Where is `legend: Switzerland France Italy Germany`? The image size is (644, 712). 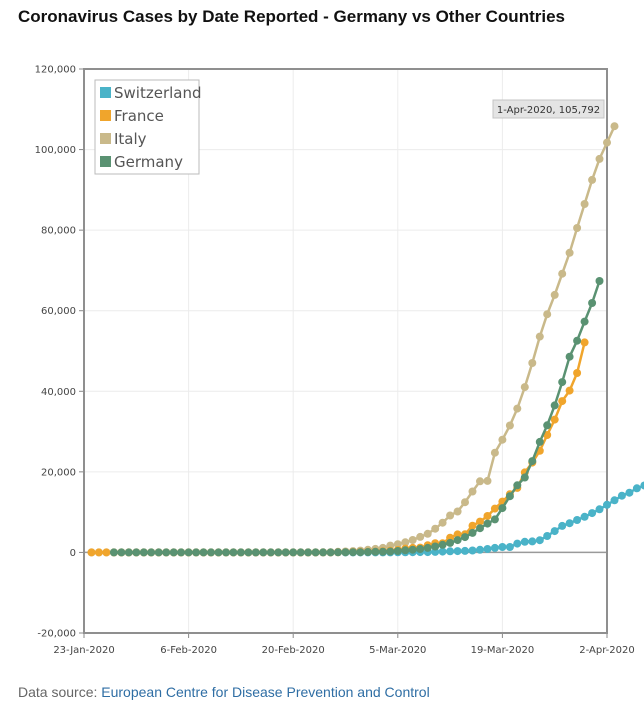
legend: Switzerland France Italy Germany is located at coordinates (148, 127).